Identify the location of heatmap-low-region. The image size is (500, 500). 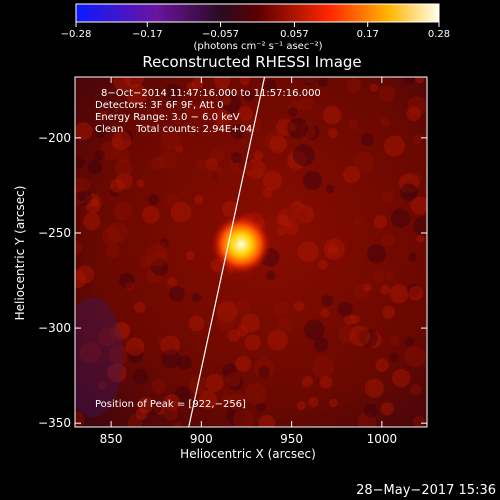
(99, 357).